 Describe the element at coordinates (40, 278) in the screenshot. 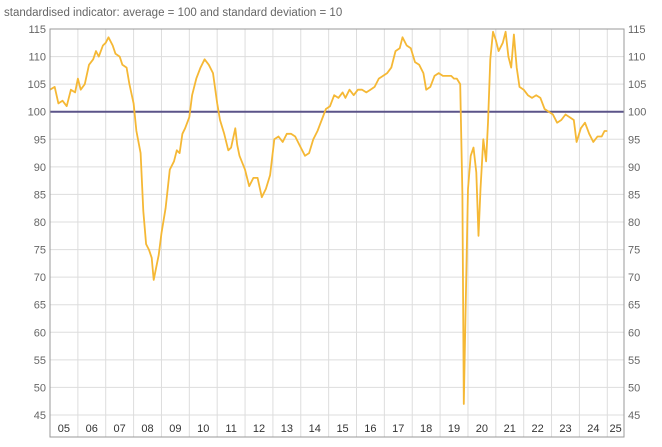

I see `y-tick-label-left: 70` at that location.